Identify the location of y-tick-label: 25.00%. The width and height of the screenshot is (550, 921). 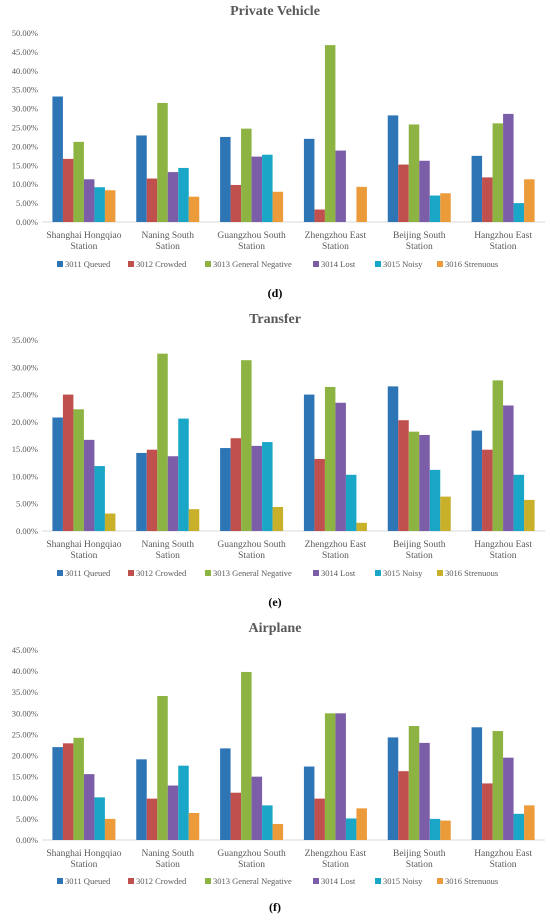
(25, 734).